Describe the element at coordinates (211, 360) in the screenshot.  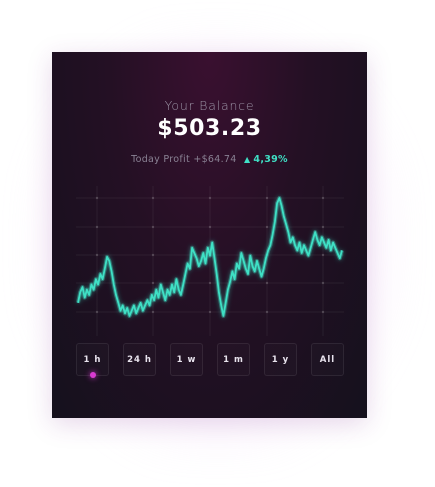
I see `time-range-selector: 1 h 24 h 1 w 1 m 1 y All` at that location.